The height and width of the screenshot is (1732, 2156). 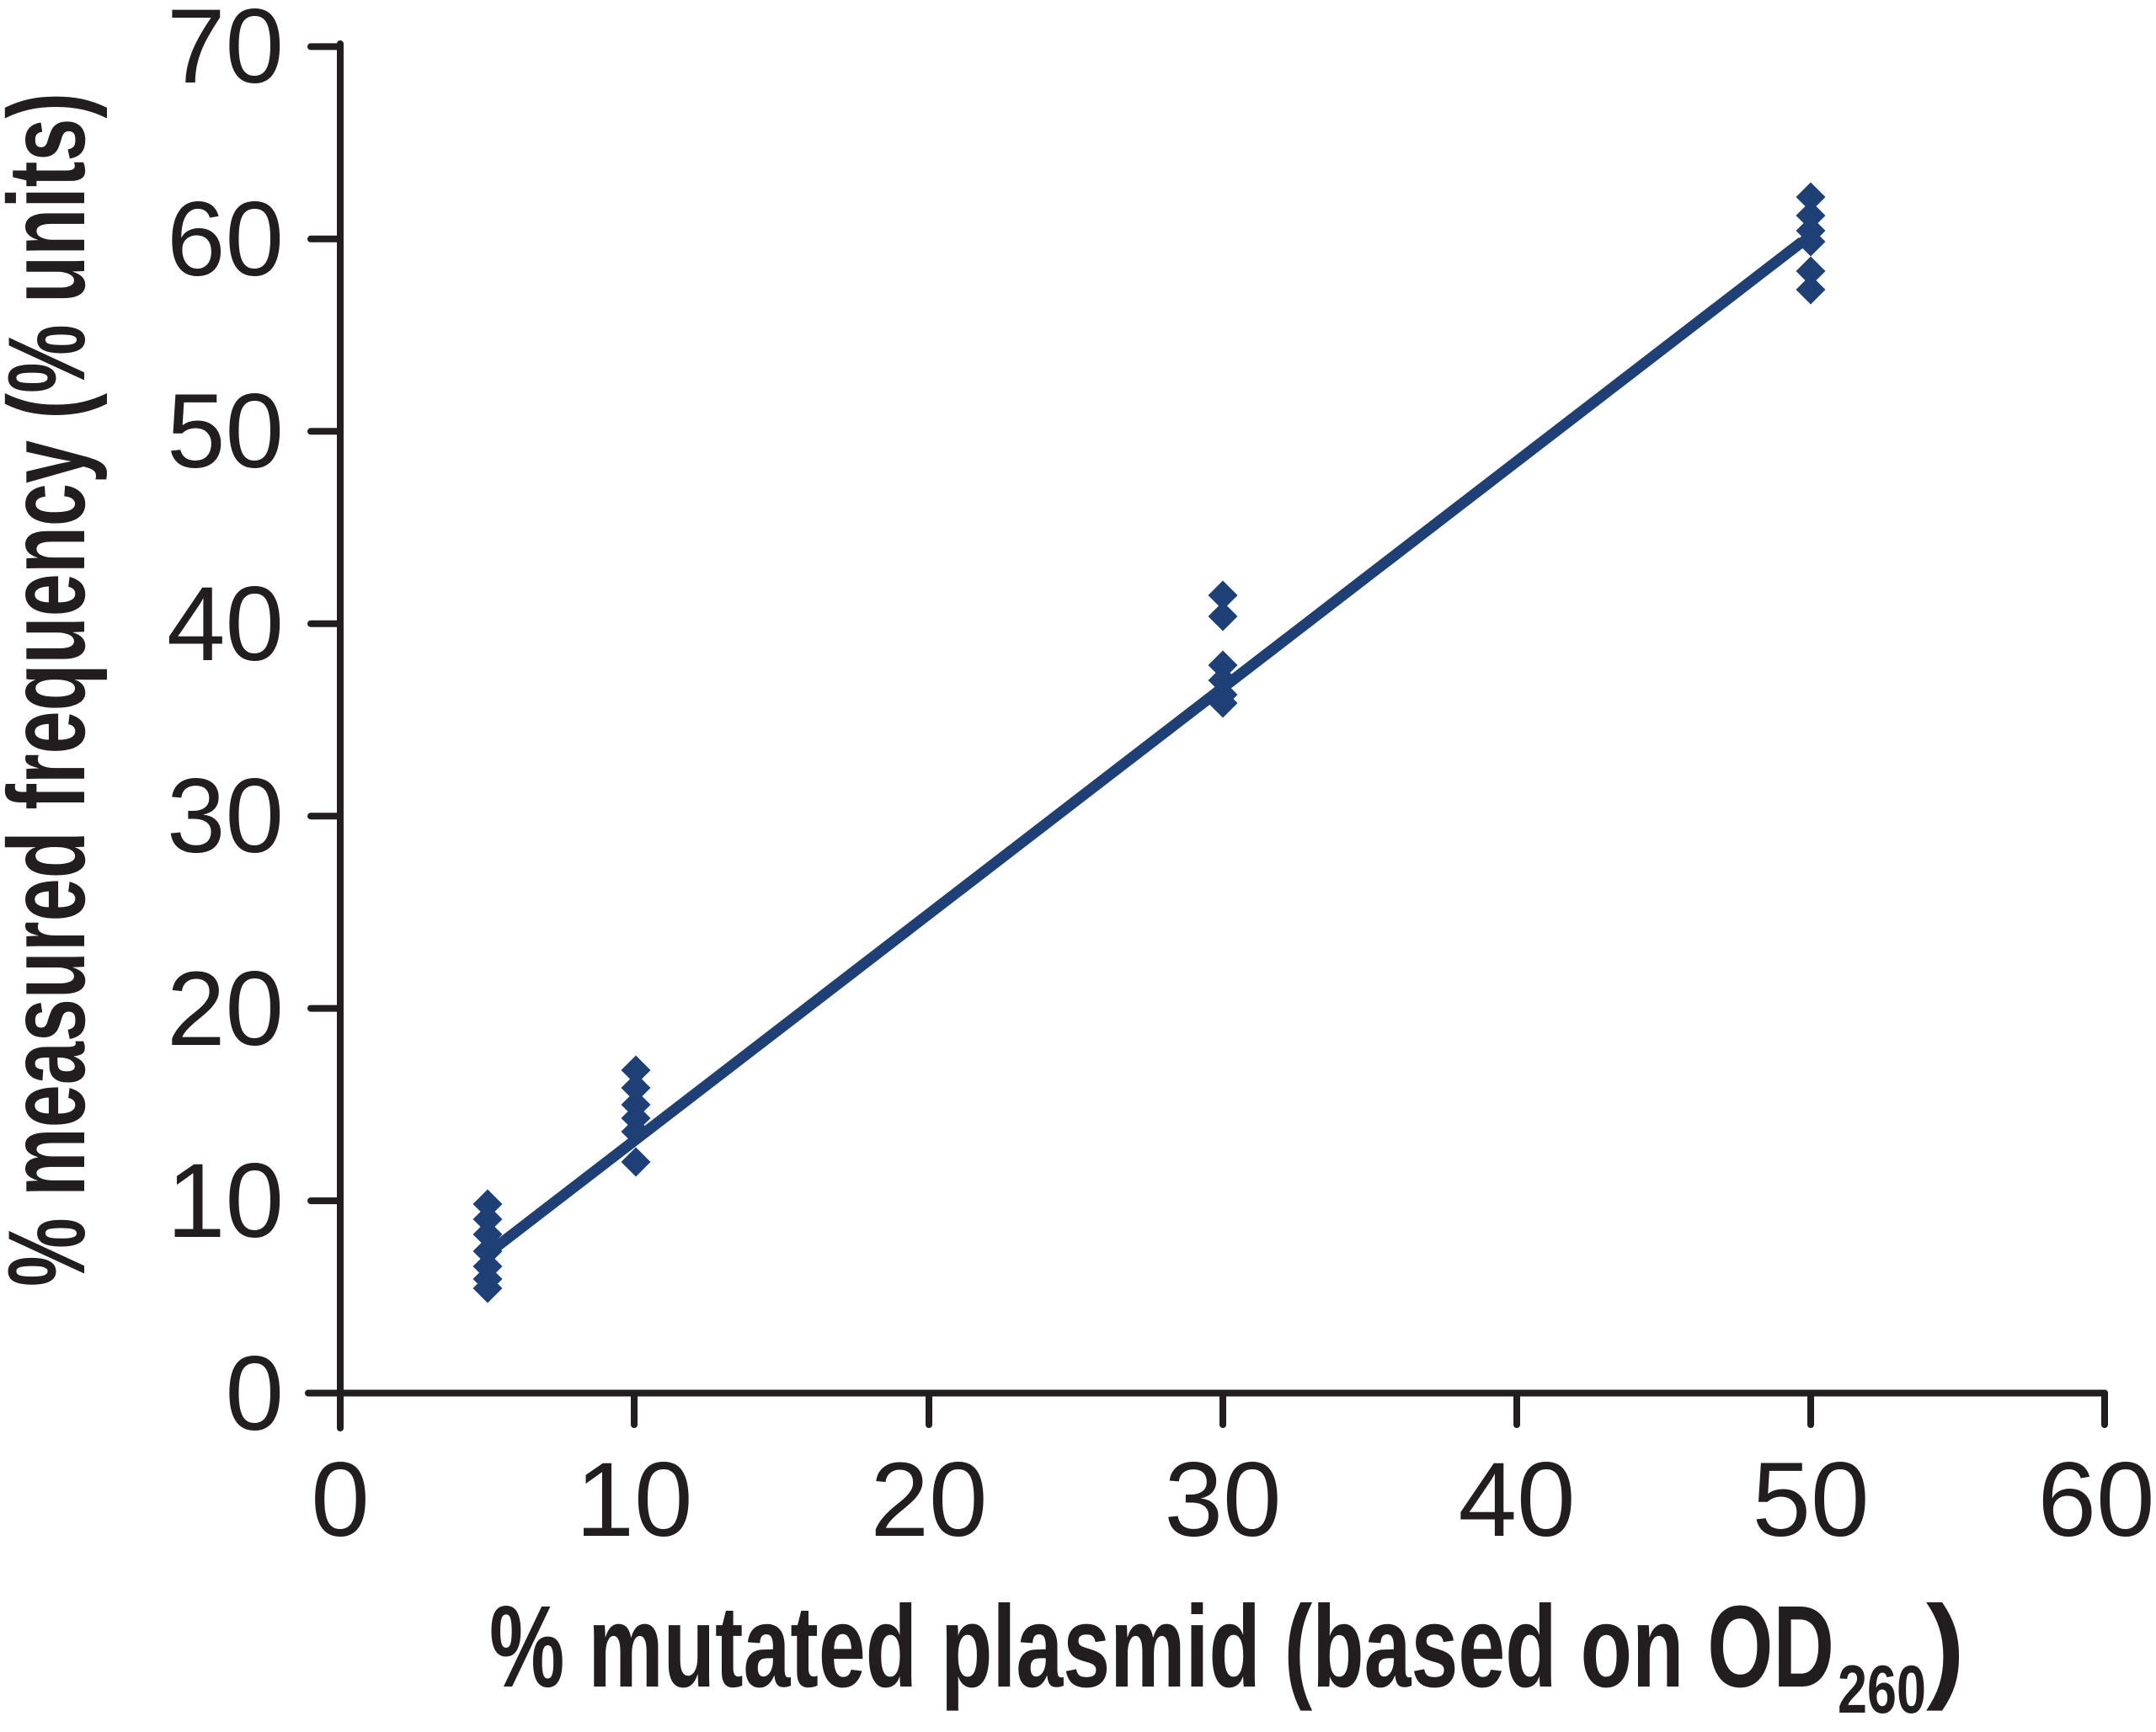 What do you see at coordinates (1882, 1690) in the screenshot?
I see `svg-text: 260` at bounding box center [1882, 1690].